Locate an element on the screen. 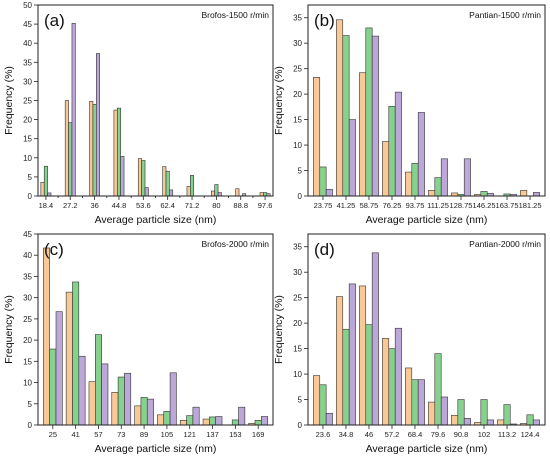 The height and width of the screenshot is (462, 550). panel-label: (a) is located at coordinates (54, 20).